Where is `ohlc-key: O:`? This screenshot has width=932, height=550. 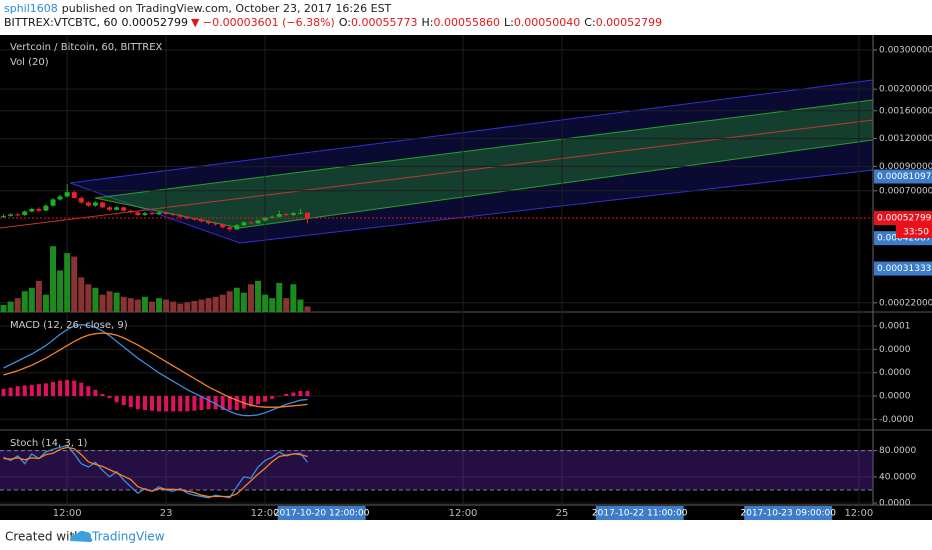 ohlc-key: O: is located at coordinates (345, 22).